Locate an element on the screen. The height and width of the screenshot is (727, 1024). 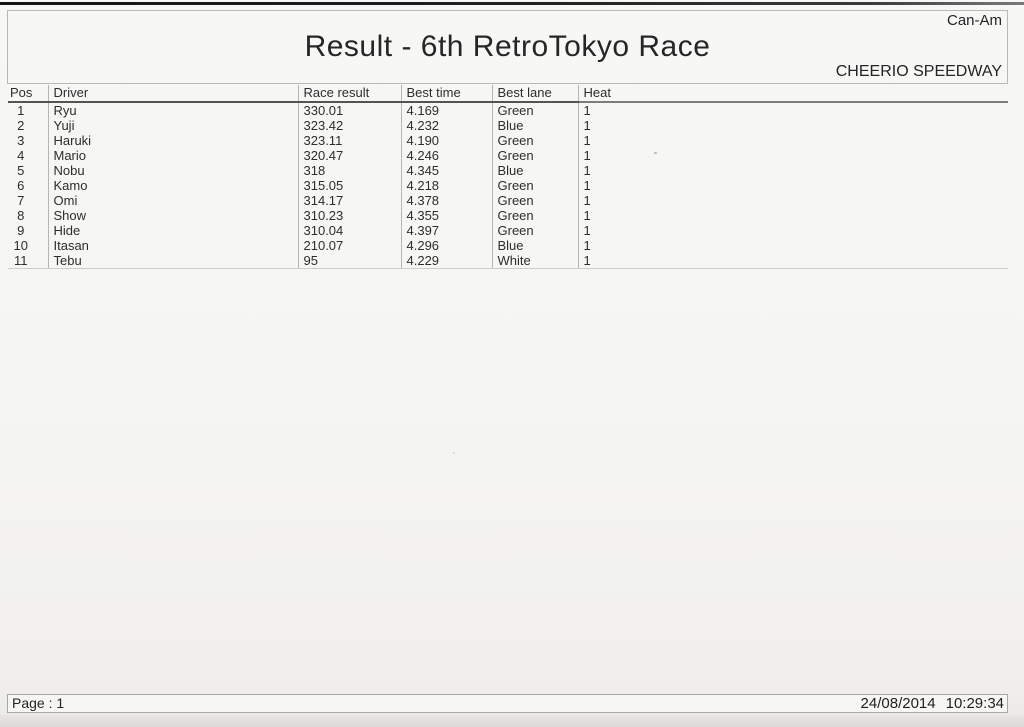
cell-pos: 8 is located at coordinates (21, 215).